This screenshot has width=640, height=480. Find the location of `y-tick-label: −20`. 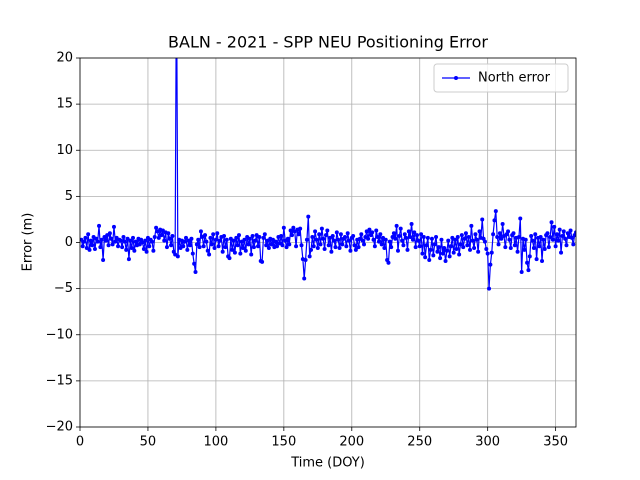

y-tick-label: −20 is located at coordinates (59, 427).